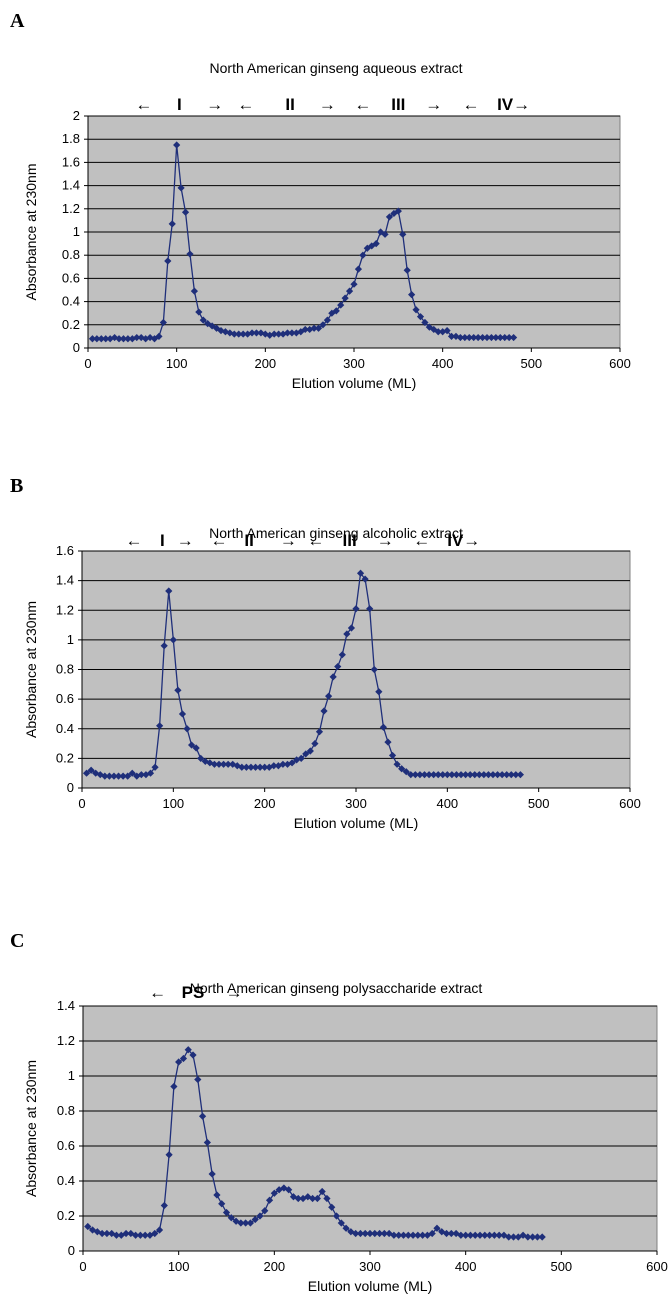 This screenshot has width=672, height=1311. Describe the element at coordinates (71, 138) in the screenshot. I see `y-tick-label: 1.8` at that location.